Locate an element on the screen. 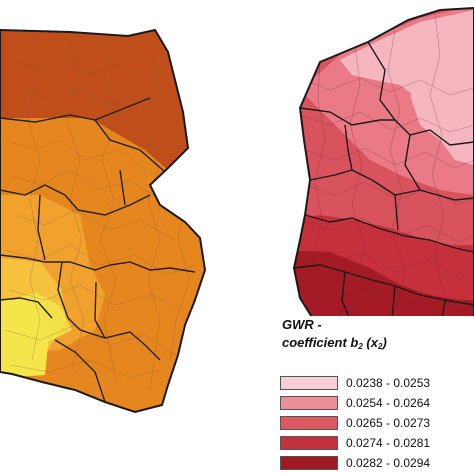 The image size is (474, 474). legend-title-b-subscript: 2 is located at coordinates (360, 346).